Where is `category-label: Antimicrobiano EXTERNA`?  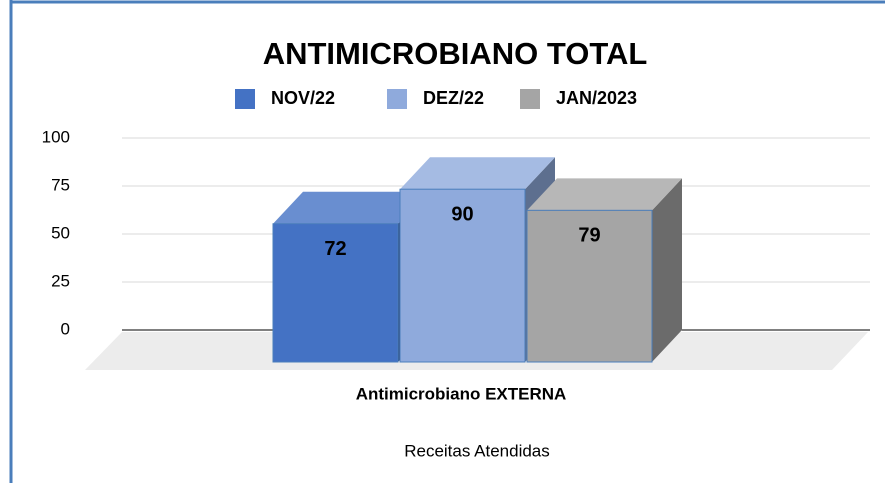
category-label: Antimicrobiano EXTERNA is located at coordinates (461, 393).